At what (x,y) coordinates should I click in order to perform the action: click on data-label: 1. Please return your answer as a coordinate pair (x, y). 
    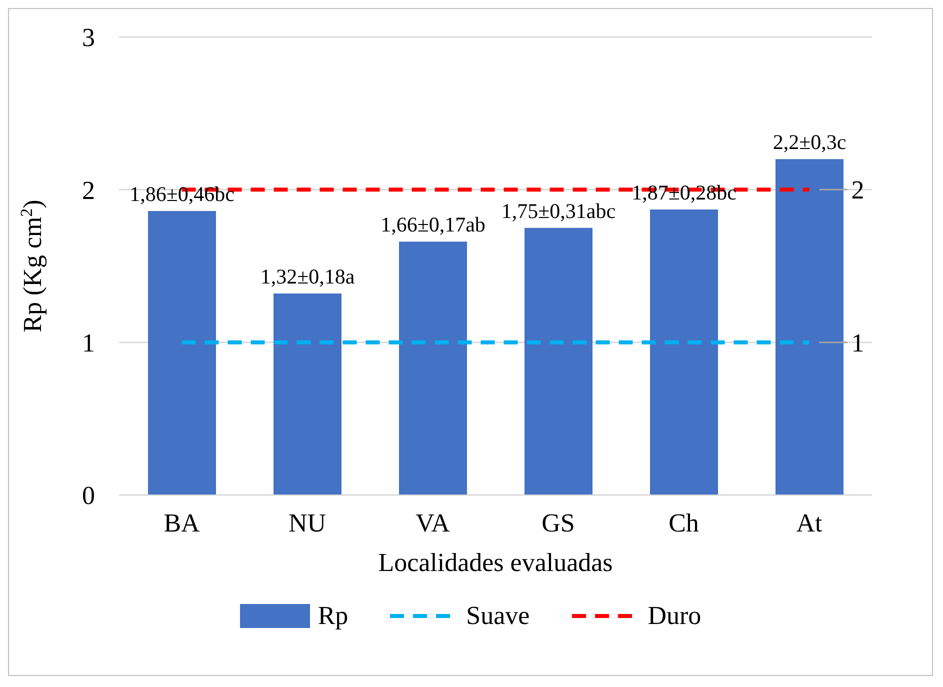
    Looking at the image, I should click on (857, 343).